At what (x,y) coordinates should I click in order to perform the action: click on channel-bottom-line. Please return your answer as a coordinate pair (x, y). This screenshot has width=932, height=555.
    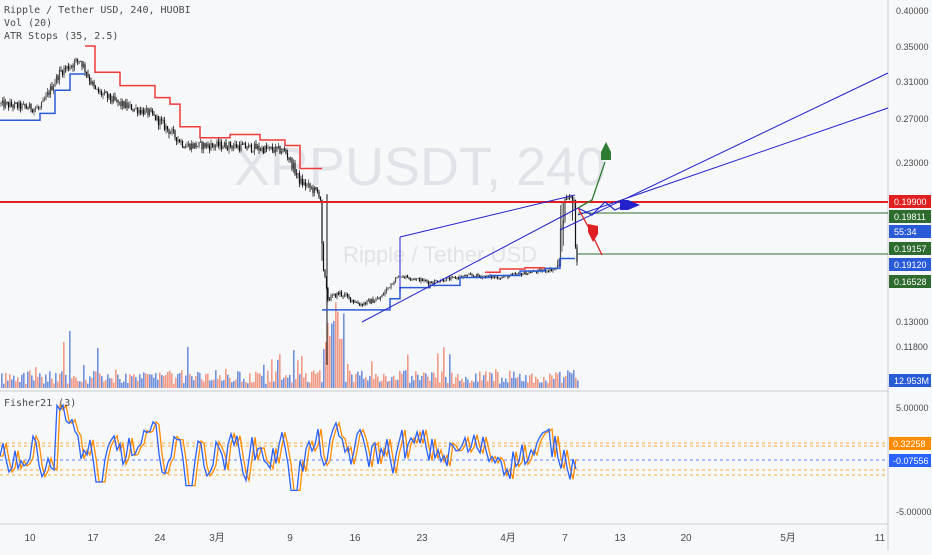
    Looking at the image, I should click on (470, 265).